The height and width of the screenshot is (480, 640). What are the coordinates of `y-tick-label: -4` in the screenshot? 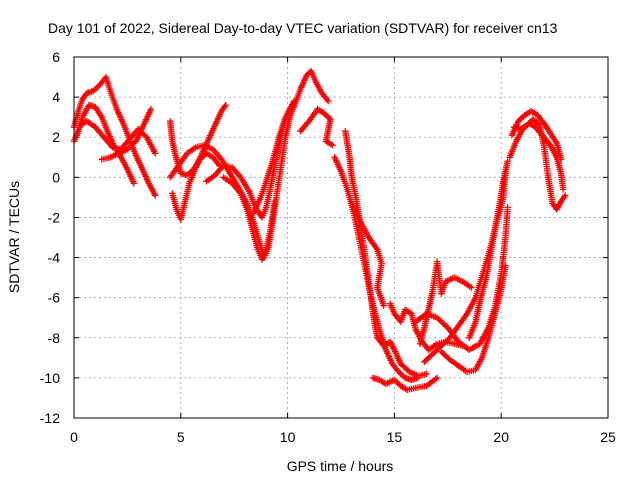 It's located at (54, 258).